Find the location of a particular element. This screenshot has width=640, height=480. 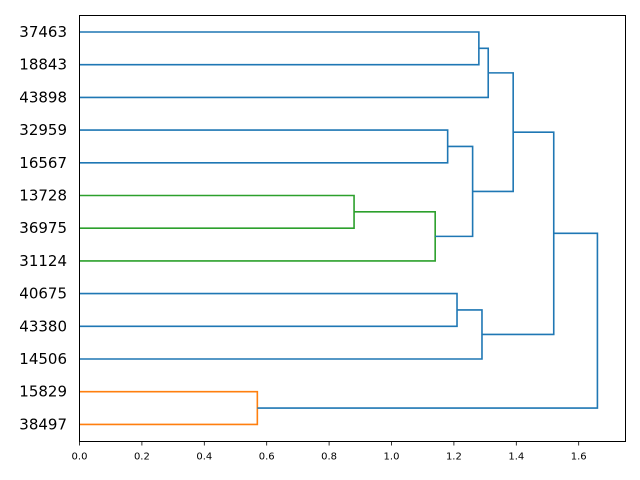

x-tick-label: 0.2 is located at coordinates (142, 457).